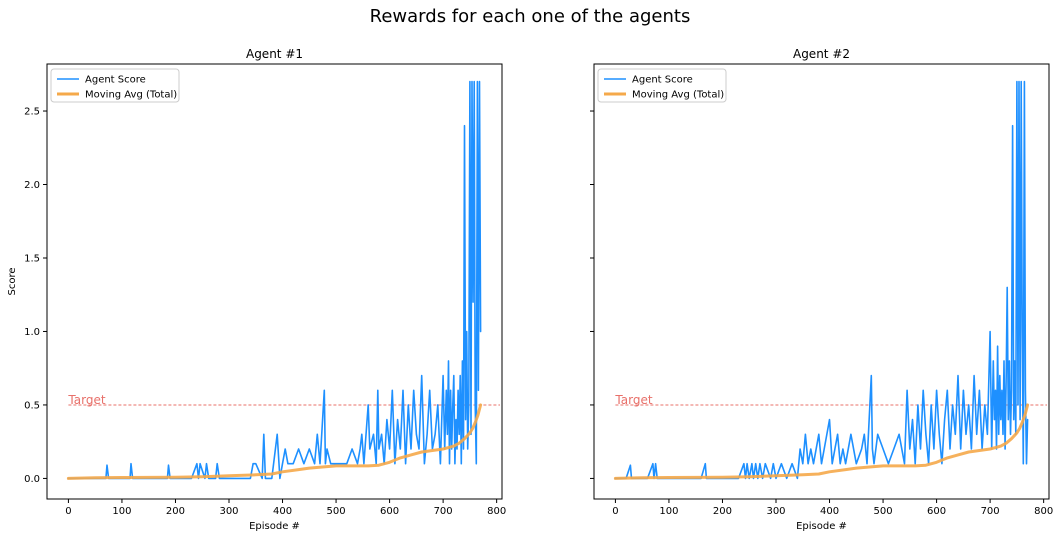 This screenshot has width=1060, height=537. Describe the element at coordinates (32, 258) in the screenshot. I see `y-tick-label: 1.5` at that location.